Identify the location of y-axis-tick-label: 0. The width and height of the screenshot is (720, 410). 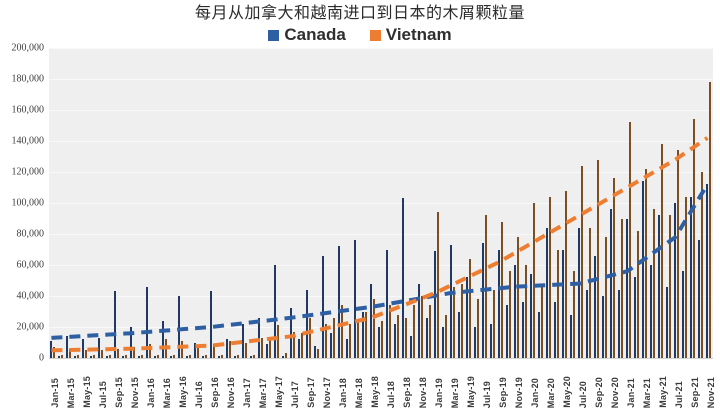
(41, 358).